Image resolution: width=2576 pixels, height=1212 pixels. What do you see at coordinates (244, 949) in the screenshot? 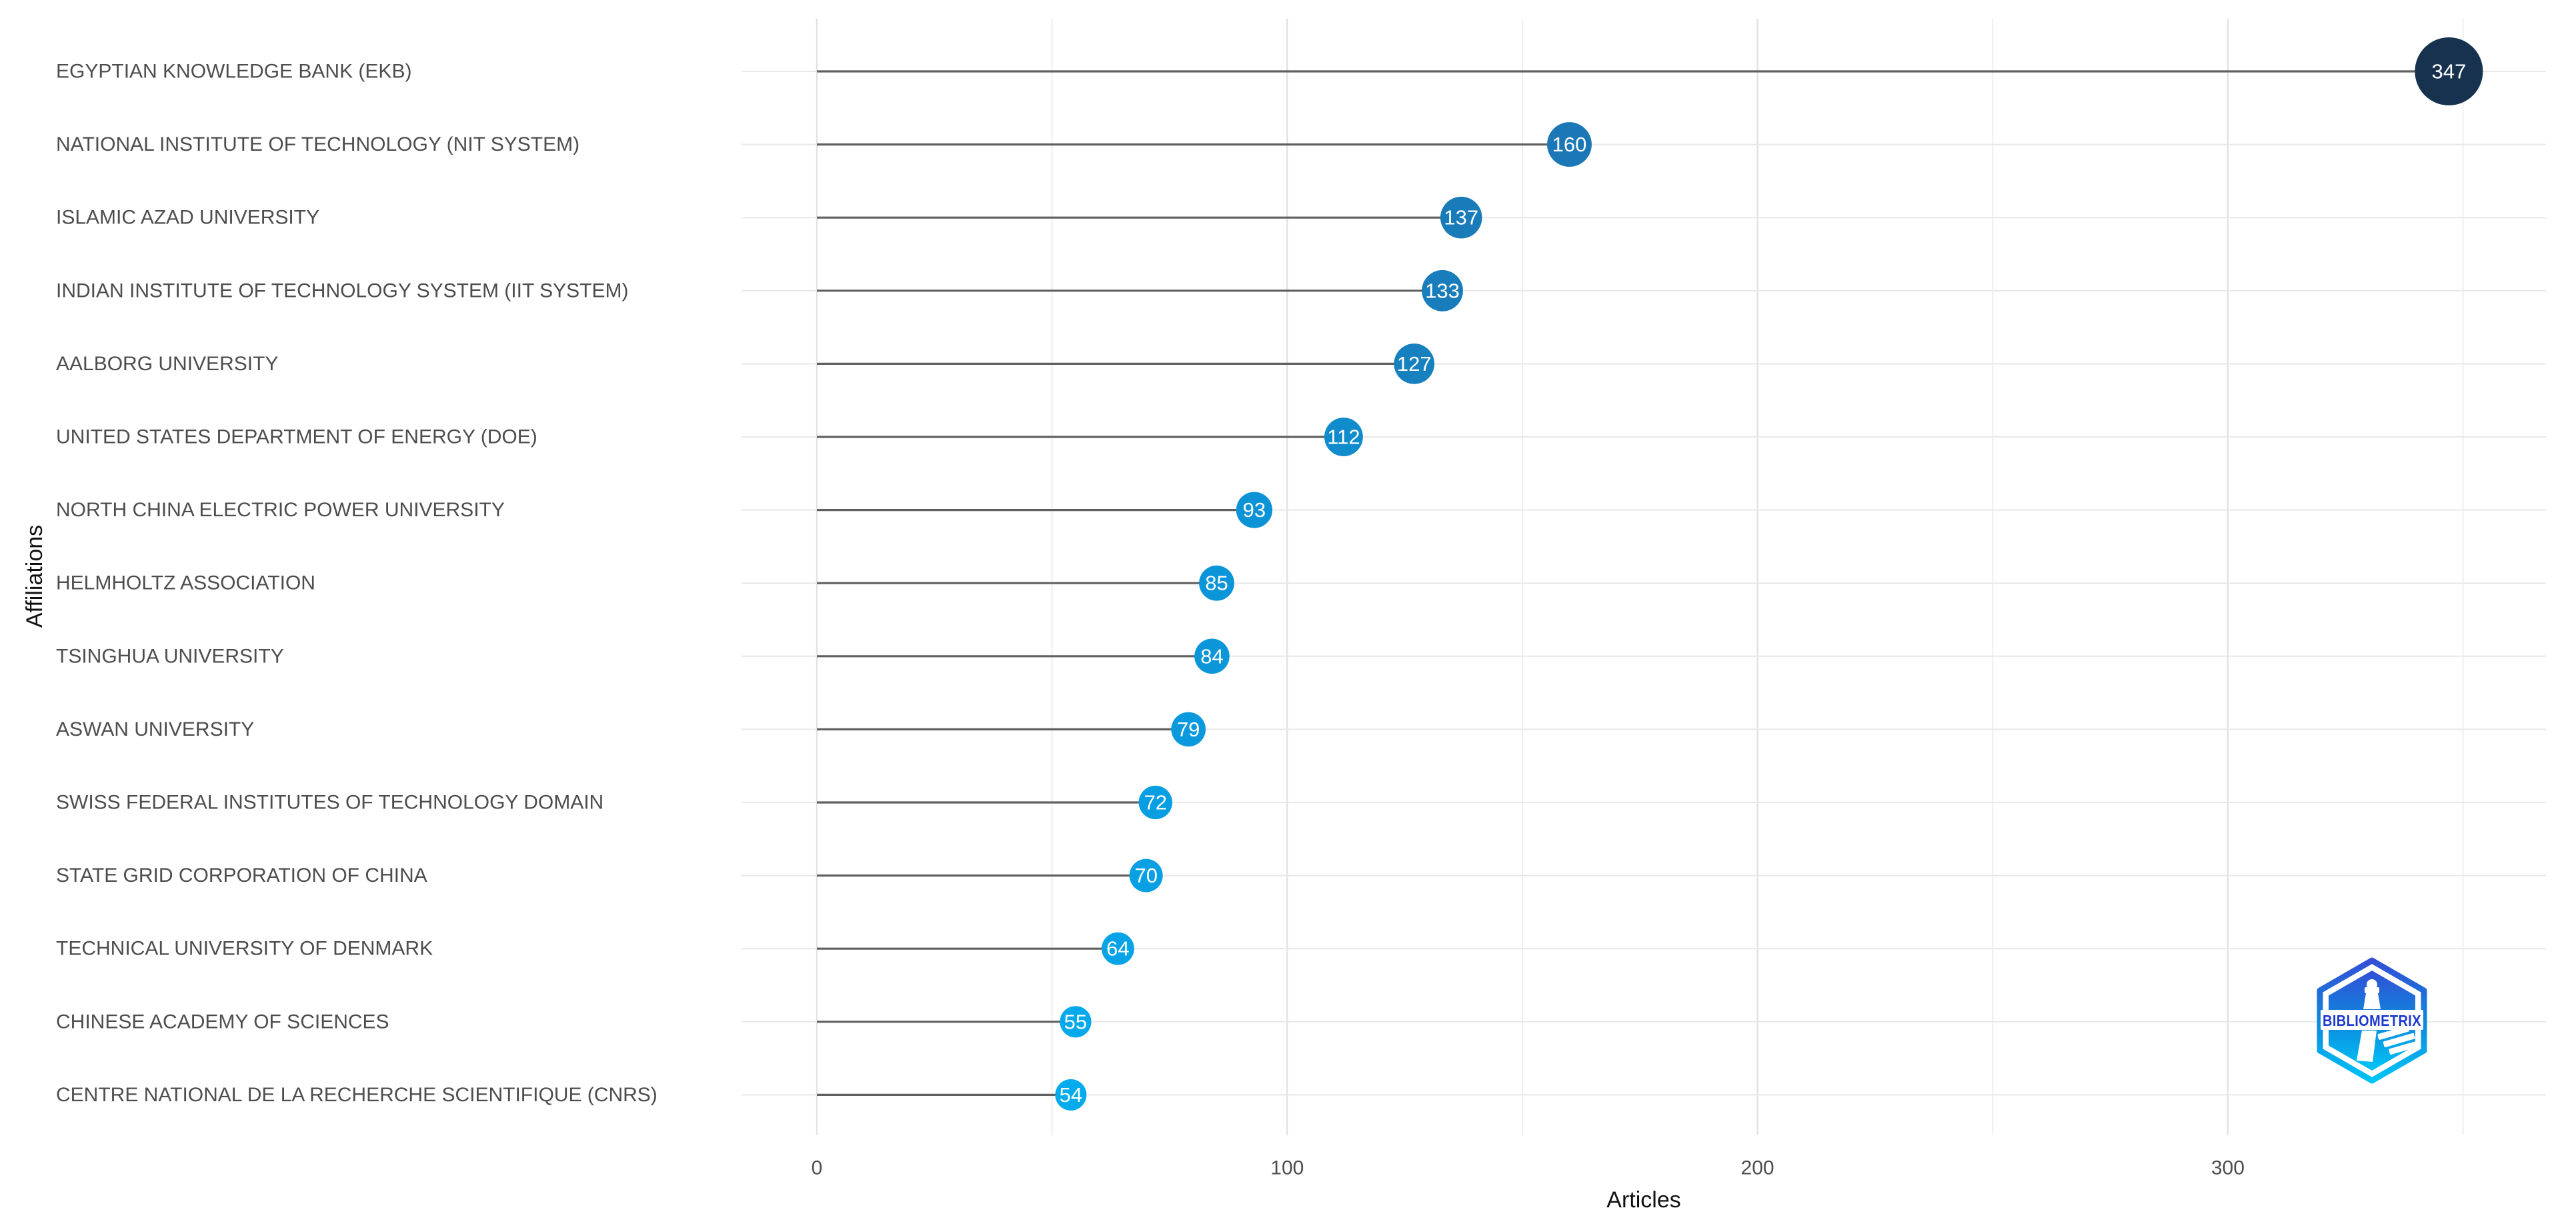
I see `row-label: TECHNICAL UNIVERSITY OF DENMARK` at bounding box center [244, 949].